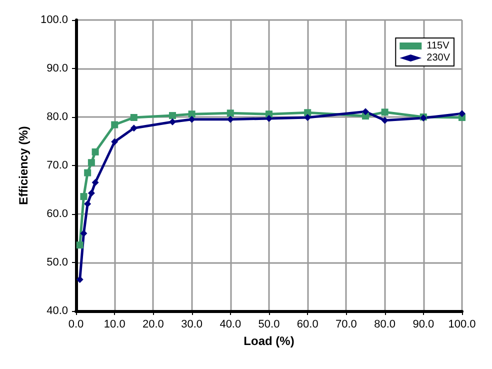 The image size is (492, 369). Describe the element at coordinates (23, 165) in the screenshot. I see `y-axis-title: Efficiency (%)` at that location.